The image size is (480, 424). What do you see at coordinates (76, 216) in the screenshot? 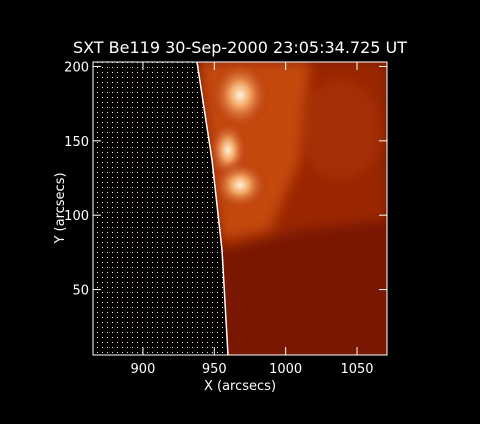
I see `y-tick-label: 100` at bounding box center [76, 216].